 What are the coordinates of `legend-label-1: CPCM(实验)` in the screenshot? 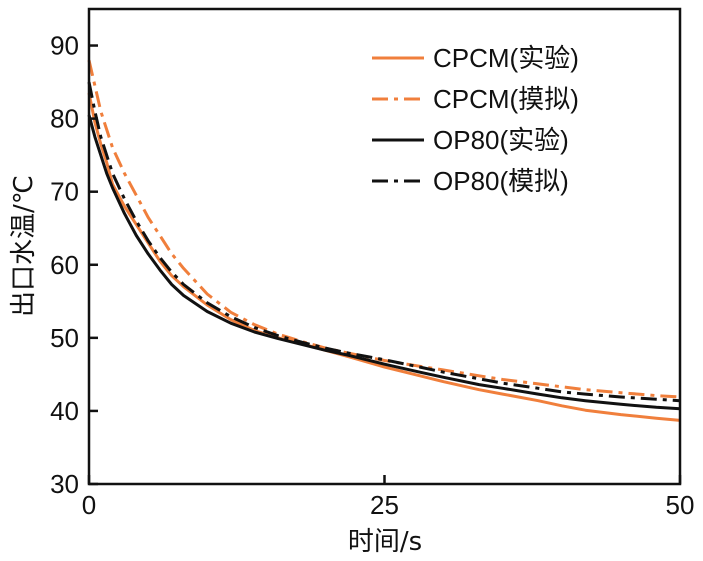 It's located at (506, 58).